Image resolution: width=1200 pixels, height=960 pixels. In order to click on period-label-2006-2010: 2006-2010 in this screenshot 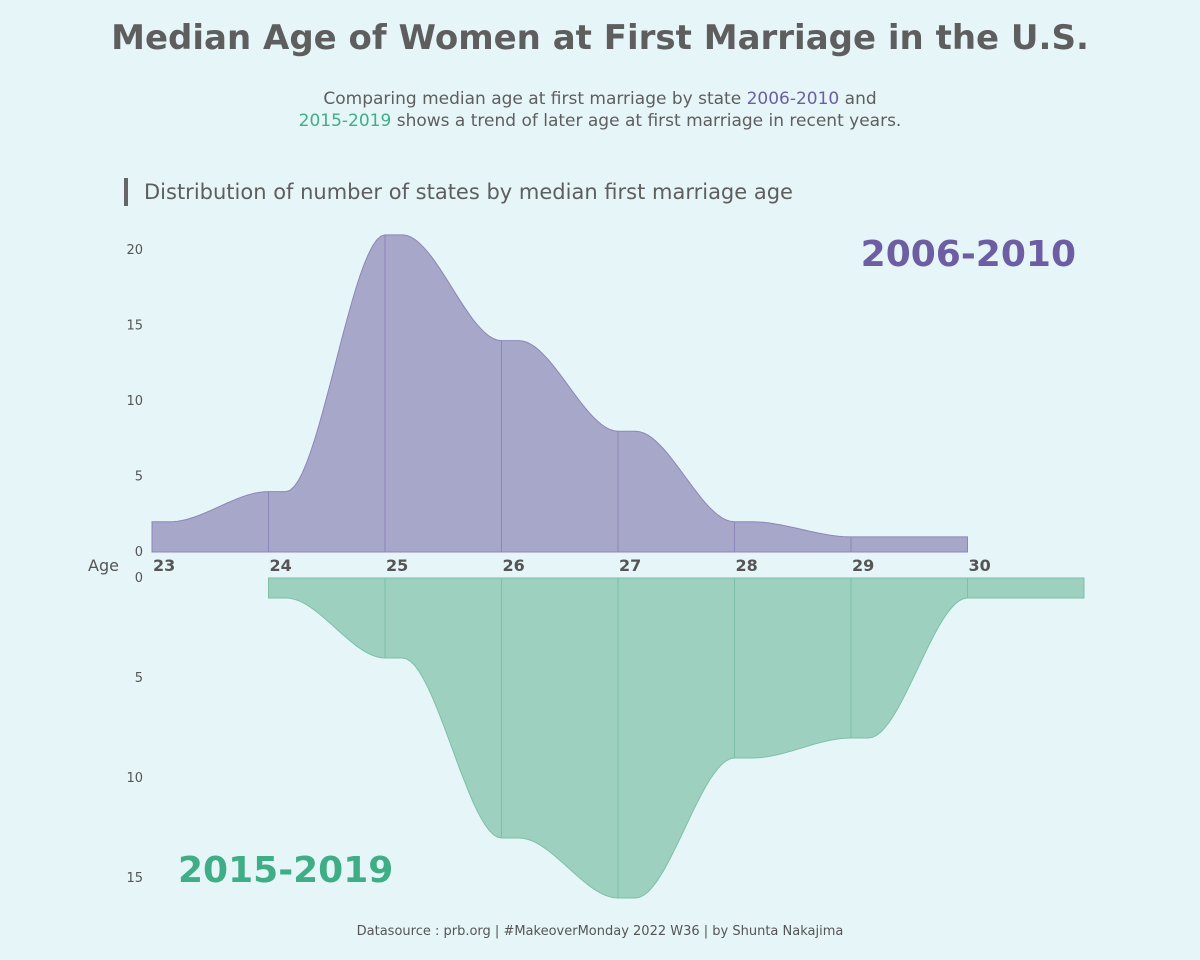, I will do `click(968, 254)`.